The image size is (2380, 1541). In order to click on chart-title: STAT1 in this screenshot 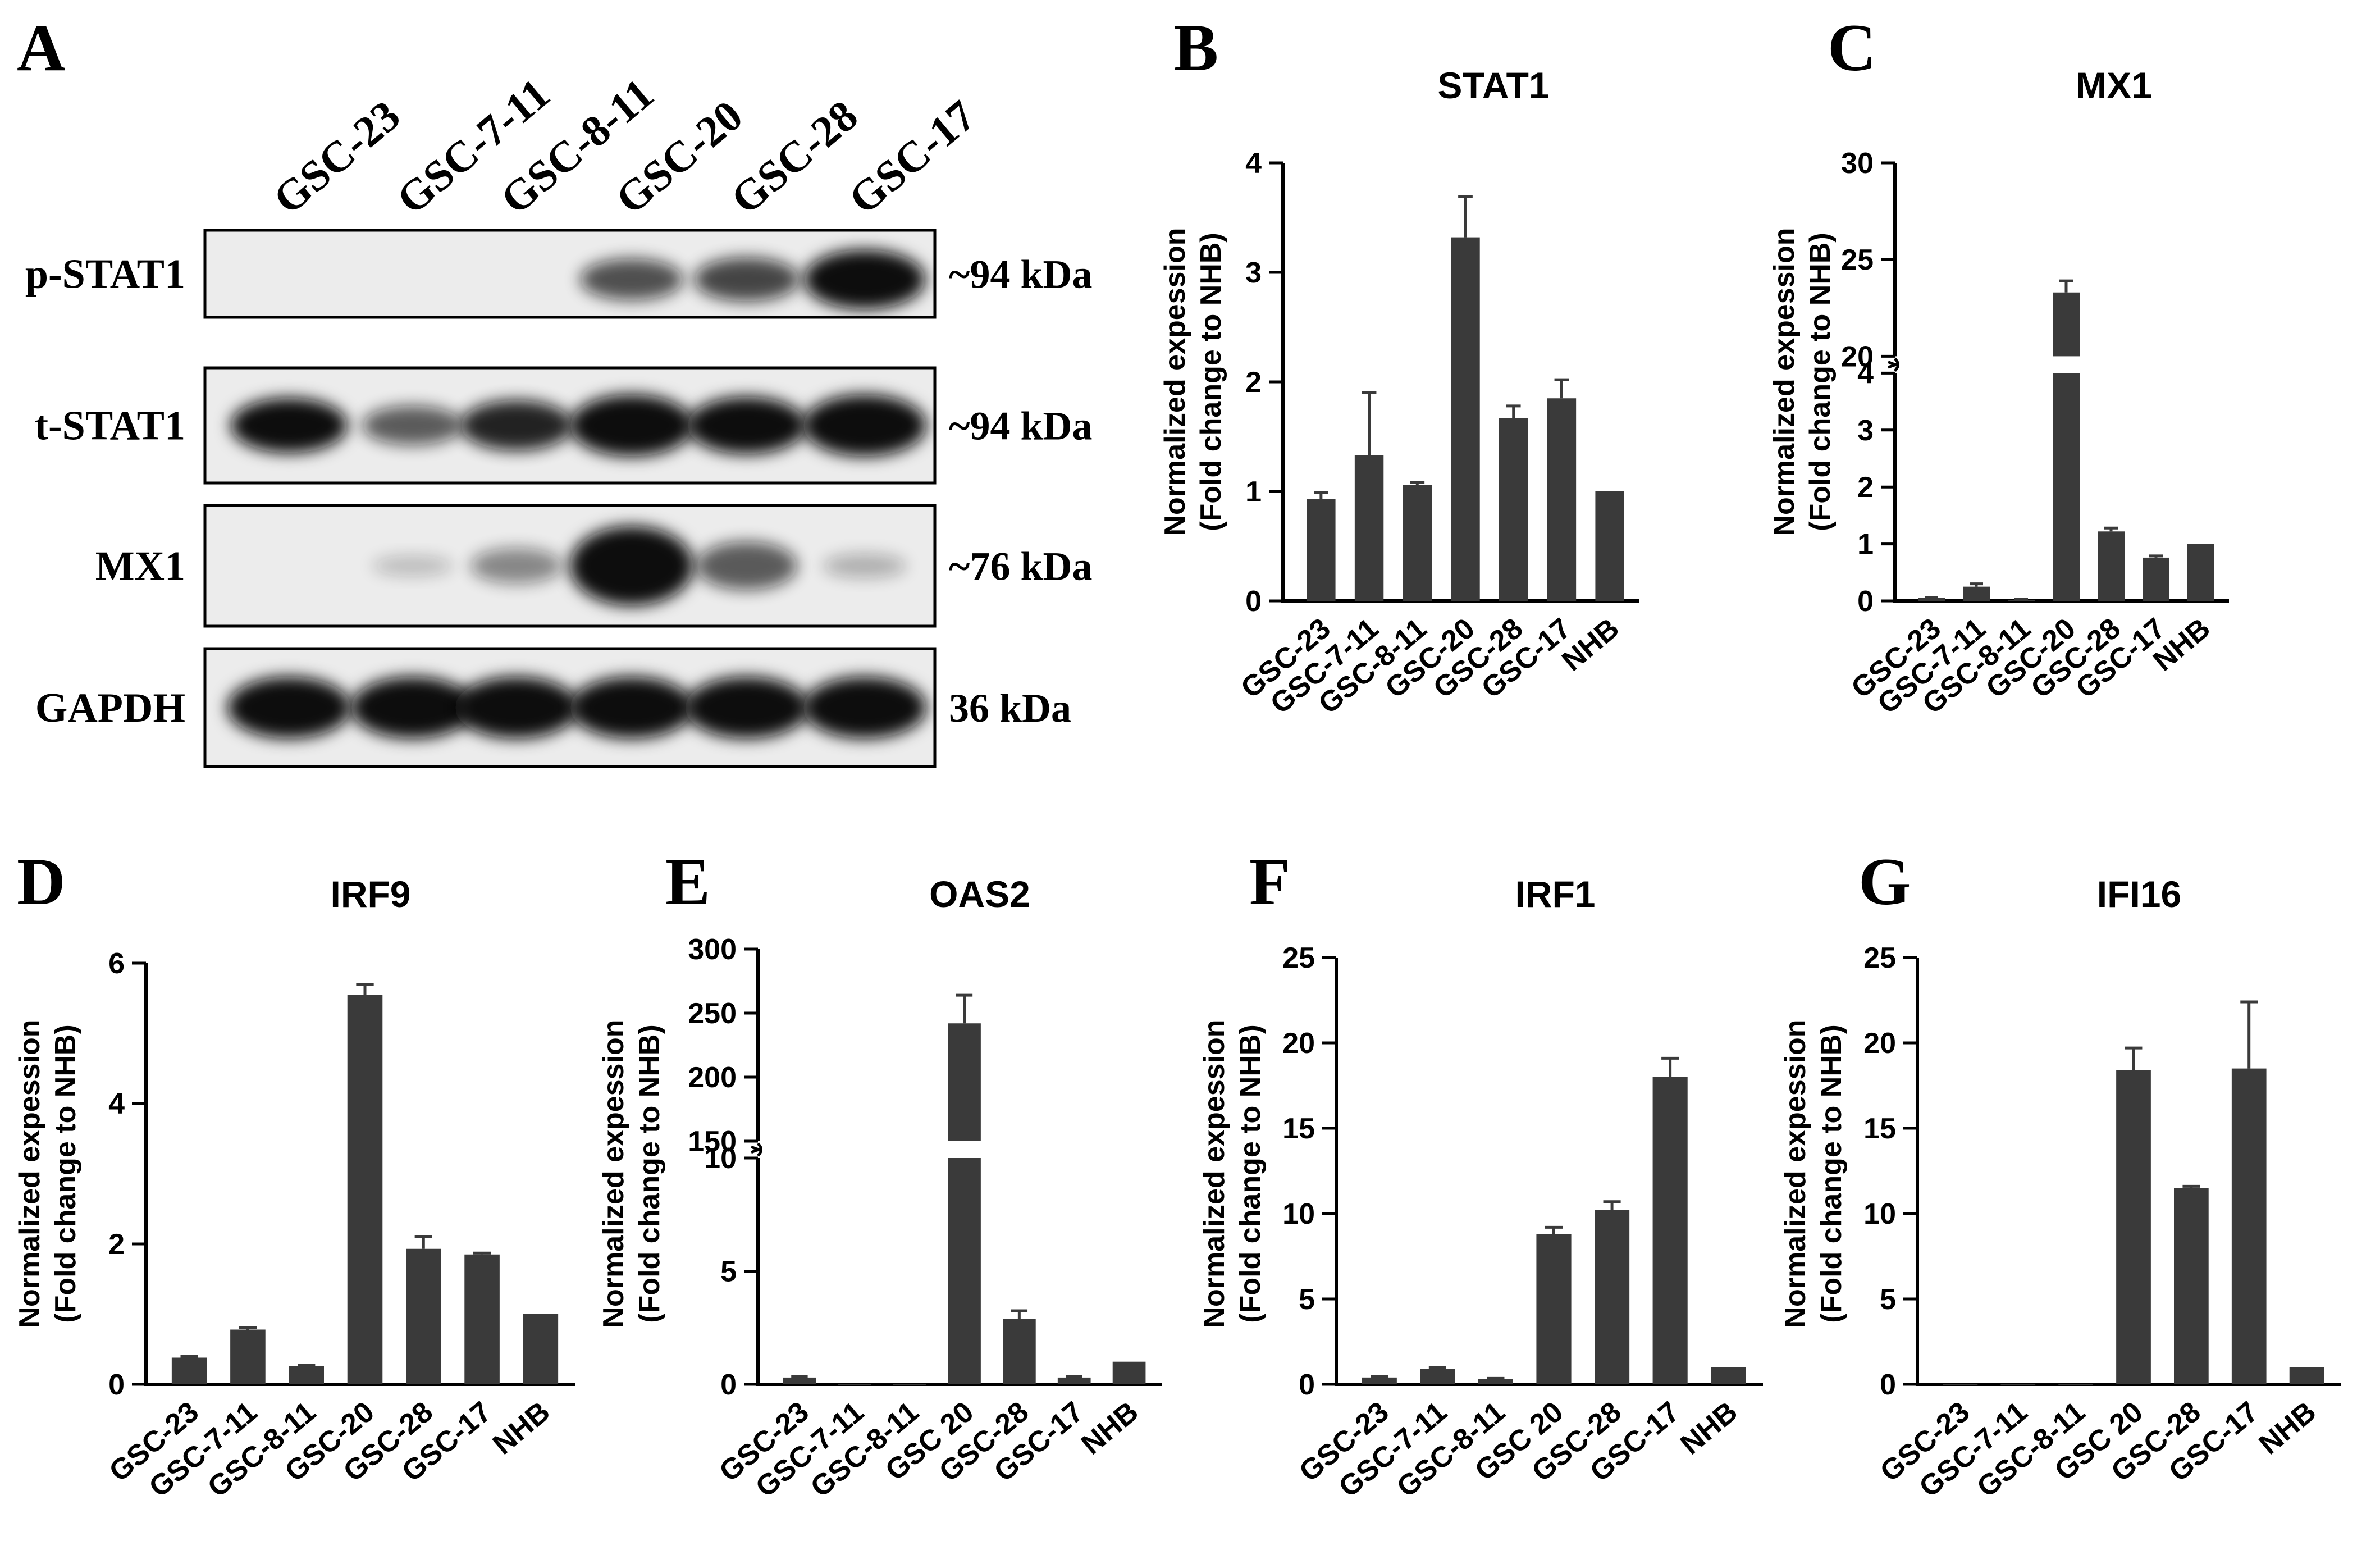, I will do `click(1493, 85)`.